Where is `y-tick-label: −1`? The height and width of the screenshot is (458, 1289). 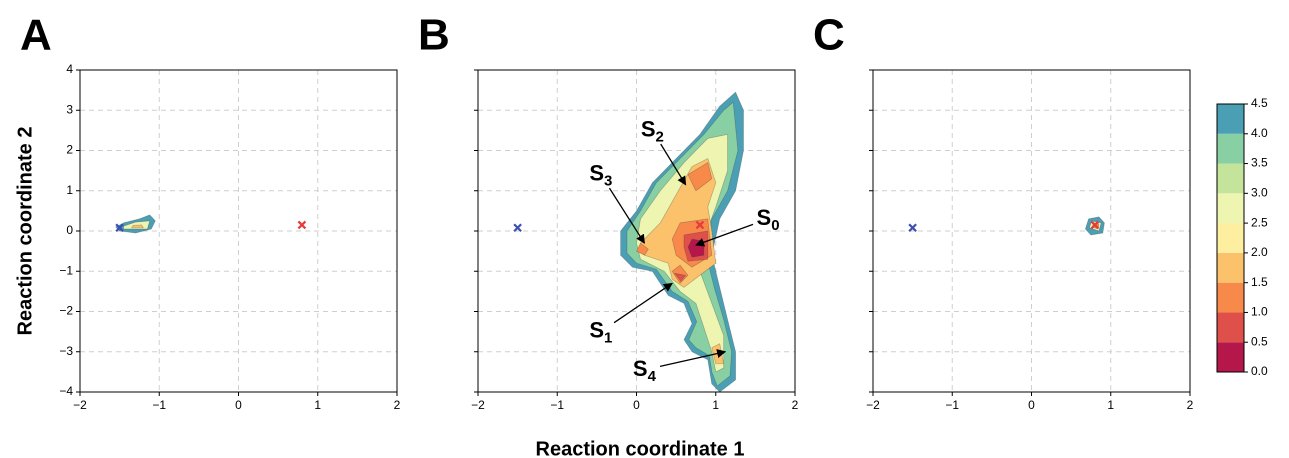
y-tick-label: −1 is located at coordinates (66, 270).